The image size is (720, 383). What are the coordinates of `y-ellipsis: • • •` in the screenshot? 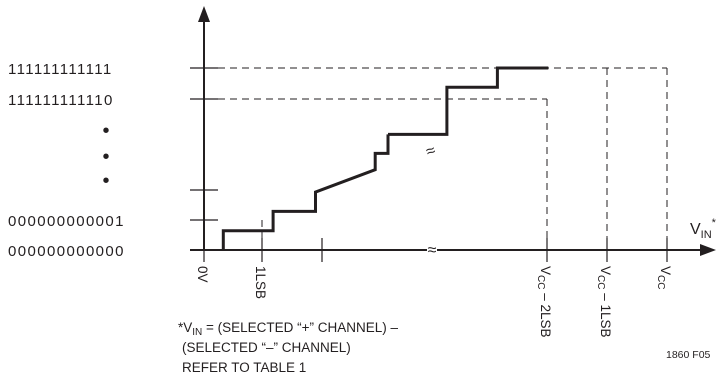 It's located at (105, 156).